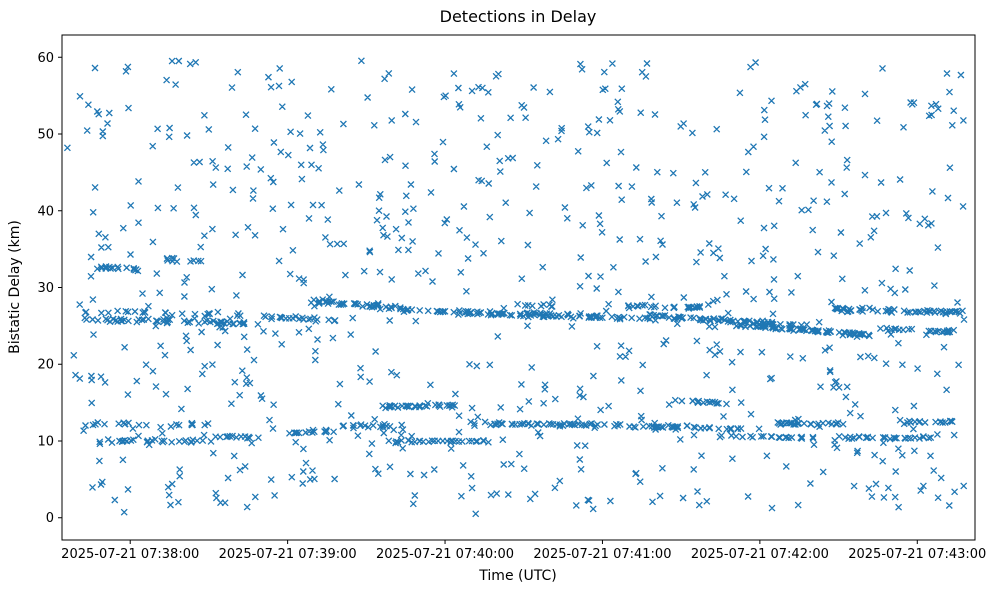  Describe the element at coordinates (517, 576) in the screenshot. I see `x-axis-label: Time (UTC)` at that location.